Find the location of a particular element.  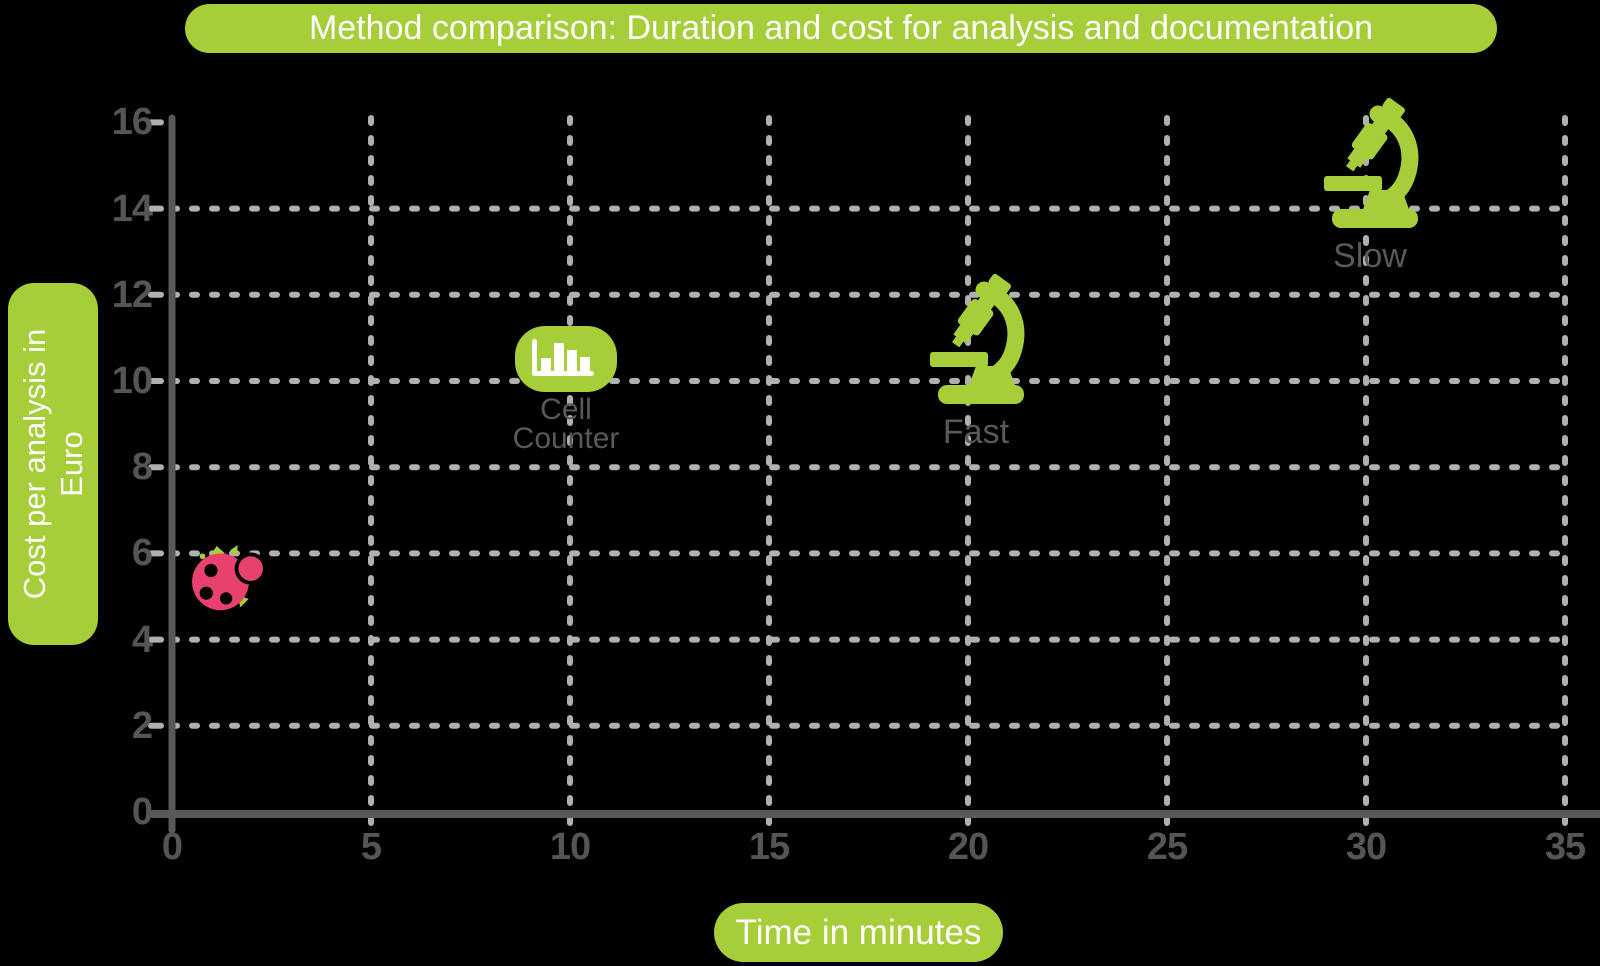

data-point-slow: Slow is located at coordinates (1370, 184).